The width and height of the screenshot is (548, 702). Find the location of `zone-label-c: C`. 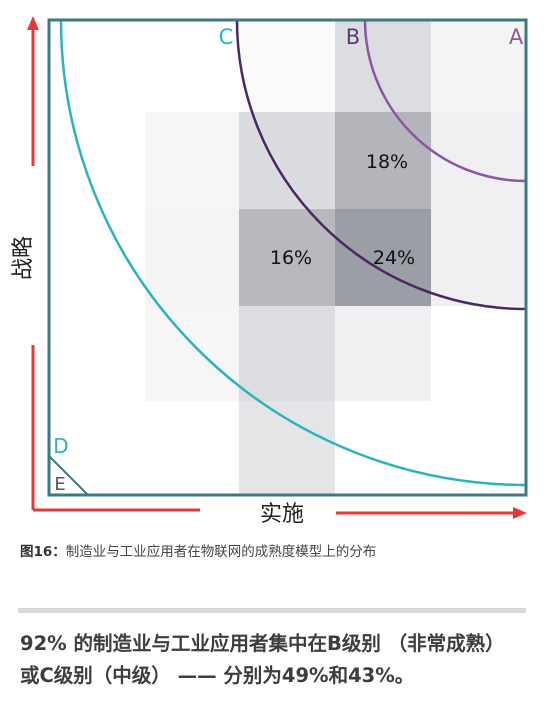

zone-label-c: C is located at coordinates (226, 37).